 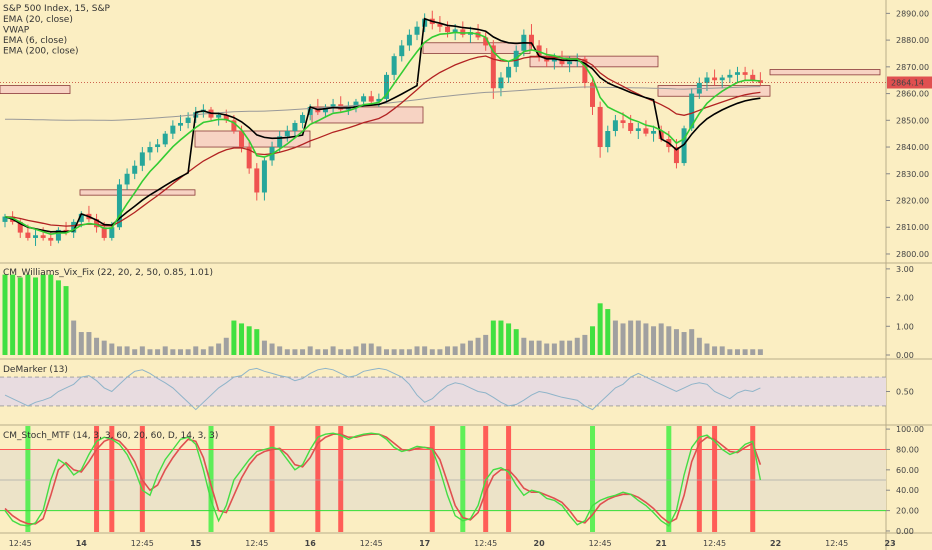 I want to click on price-tick-label: 2820.00, so click(x=912, y=201).